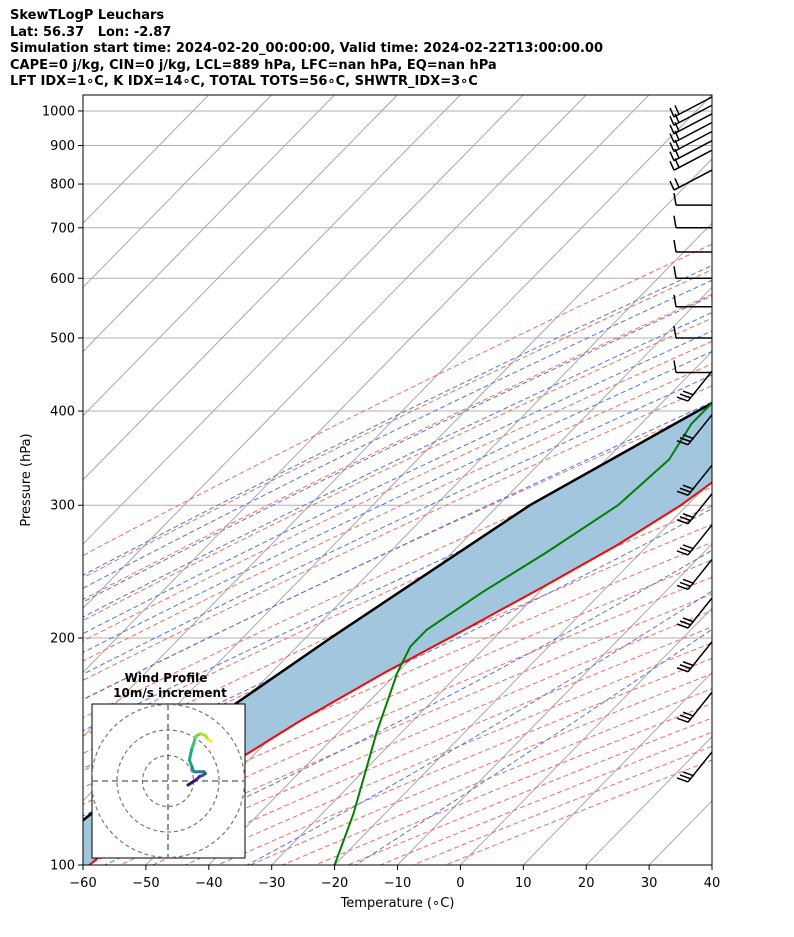 Image resolution: width=794 pixels, height=937 pixels. What do you see at coordinates (271, 883) in the screenshot?
I see `x-tick-label: −30` at bounding box center [271, 883].